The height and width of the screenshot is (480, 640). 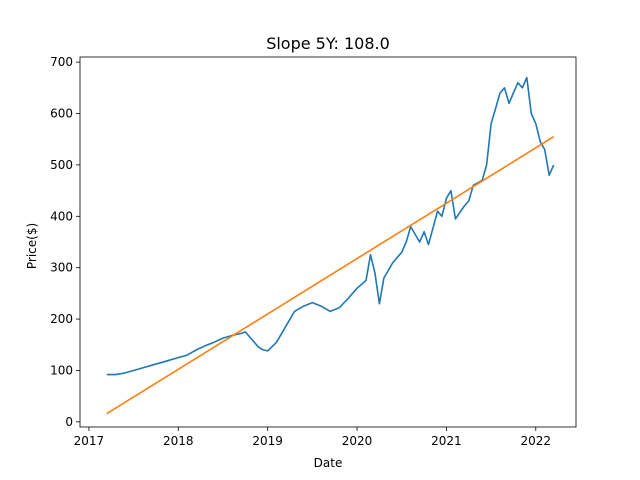 I want to click on x-tick-label: 2022, so click(x=536, y=441).